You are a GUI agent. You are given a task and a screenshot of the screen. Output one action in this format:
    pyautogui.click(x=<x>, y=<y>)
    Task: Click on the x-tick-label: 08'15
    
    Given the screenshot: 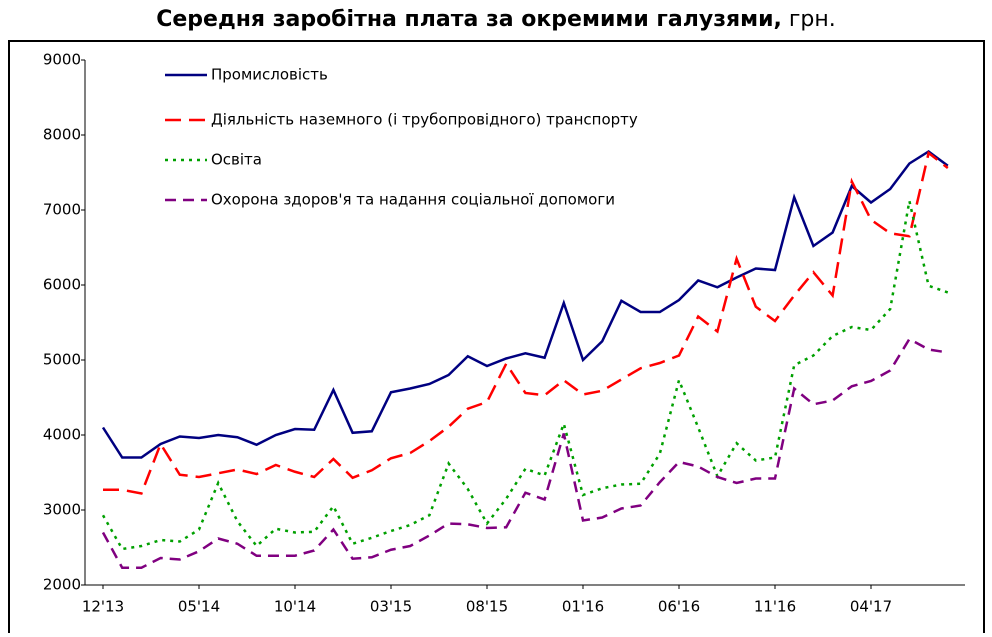 What is the action you would take?
    pyautogui.click(x=487, y=607)
    